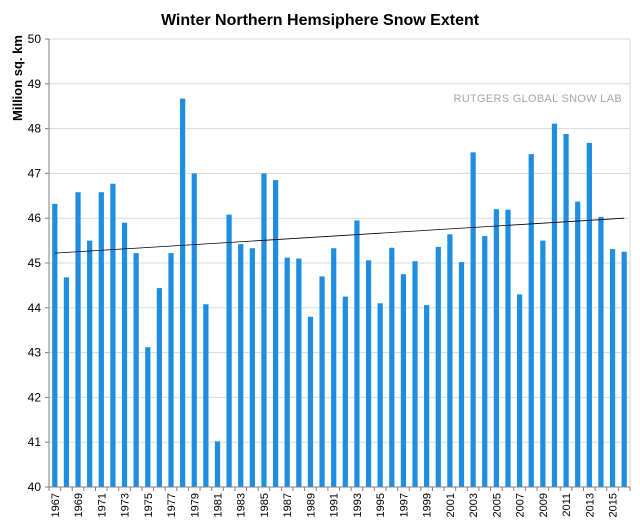 Image resolution: width=640 pixels, height=524 pixels. I want to click on bar-1992, so click(345, 391).